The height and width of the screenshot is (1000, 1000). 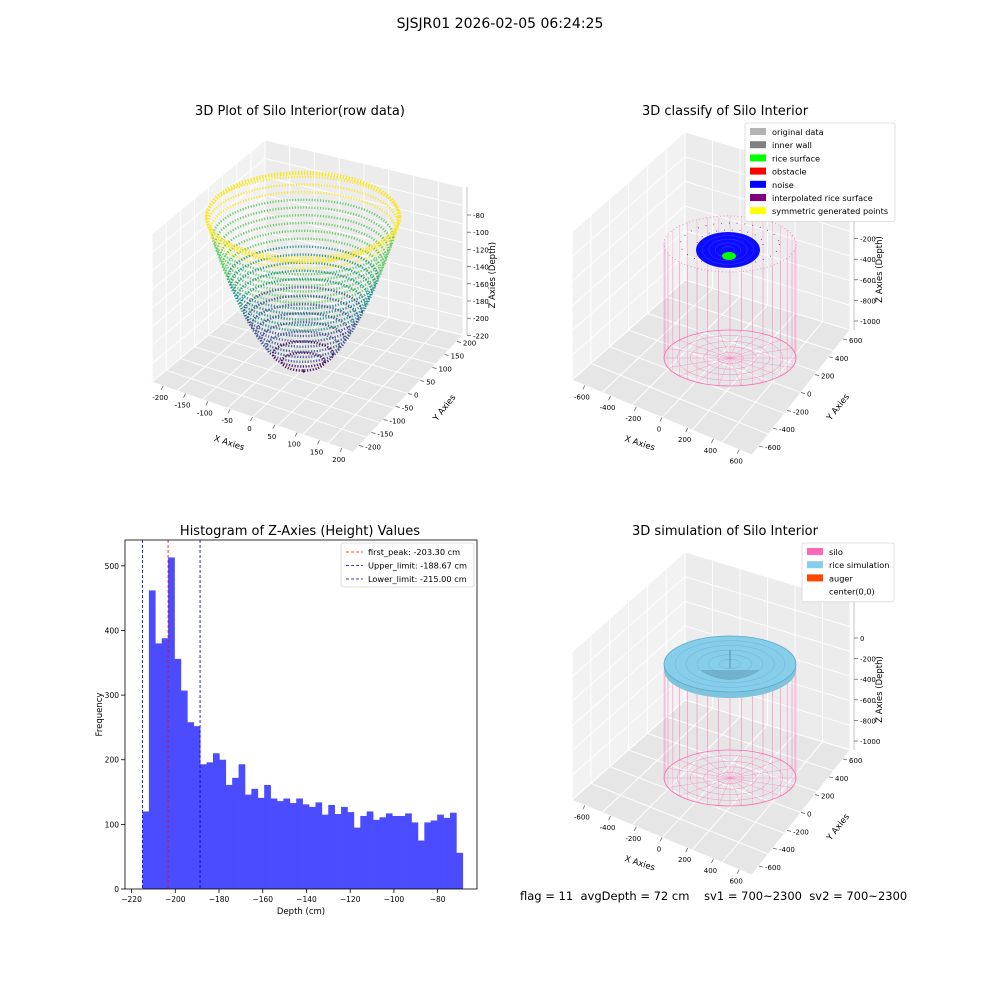 What do you see at coordinates (417, 579) in the screenshot?
I see `legend-label: Lower_limit: -215.00 cm` at bounding box center [417, 579].